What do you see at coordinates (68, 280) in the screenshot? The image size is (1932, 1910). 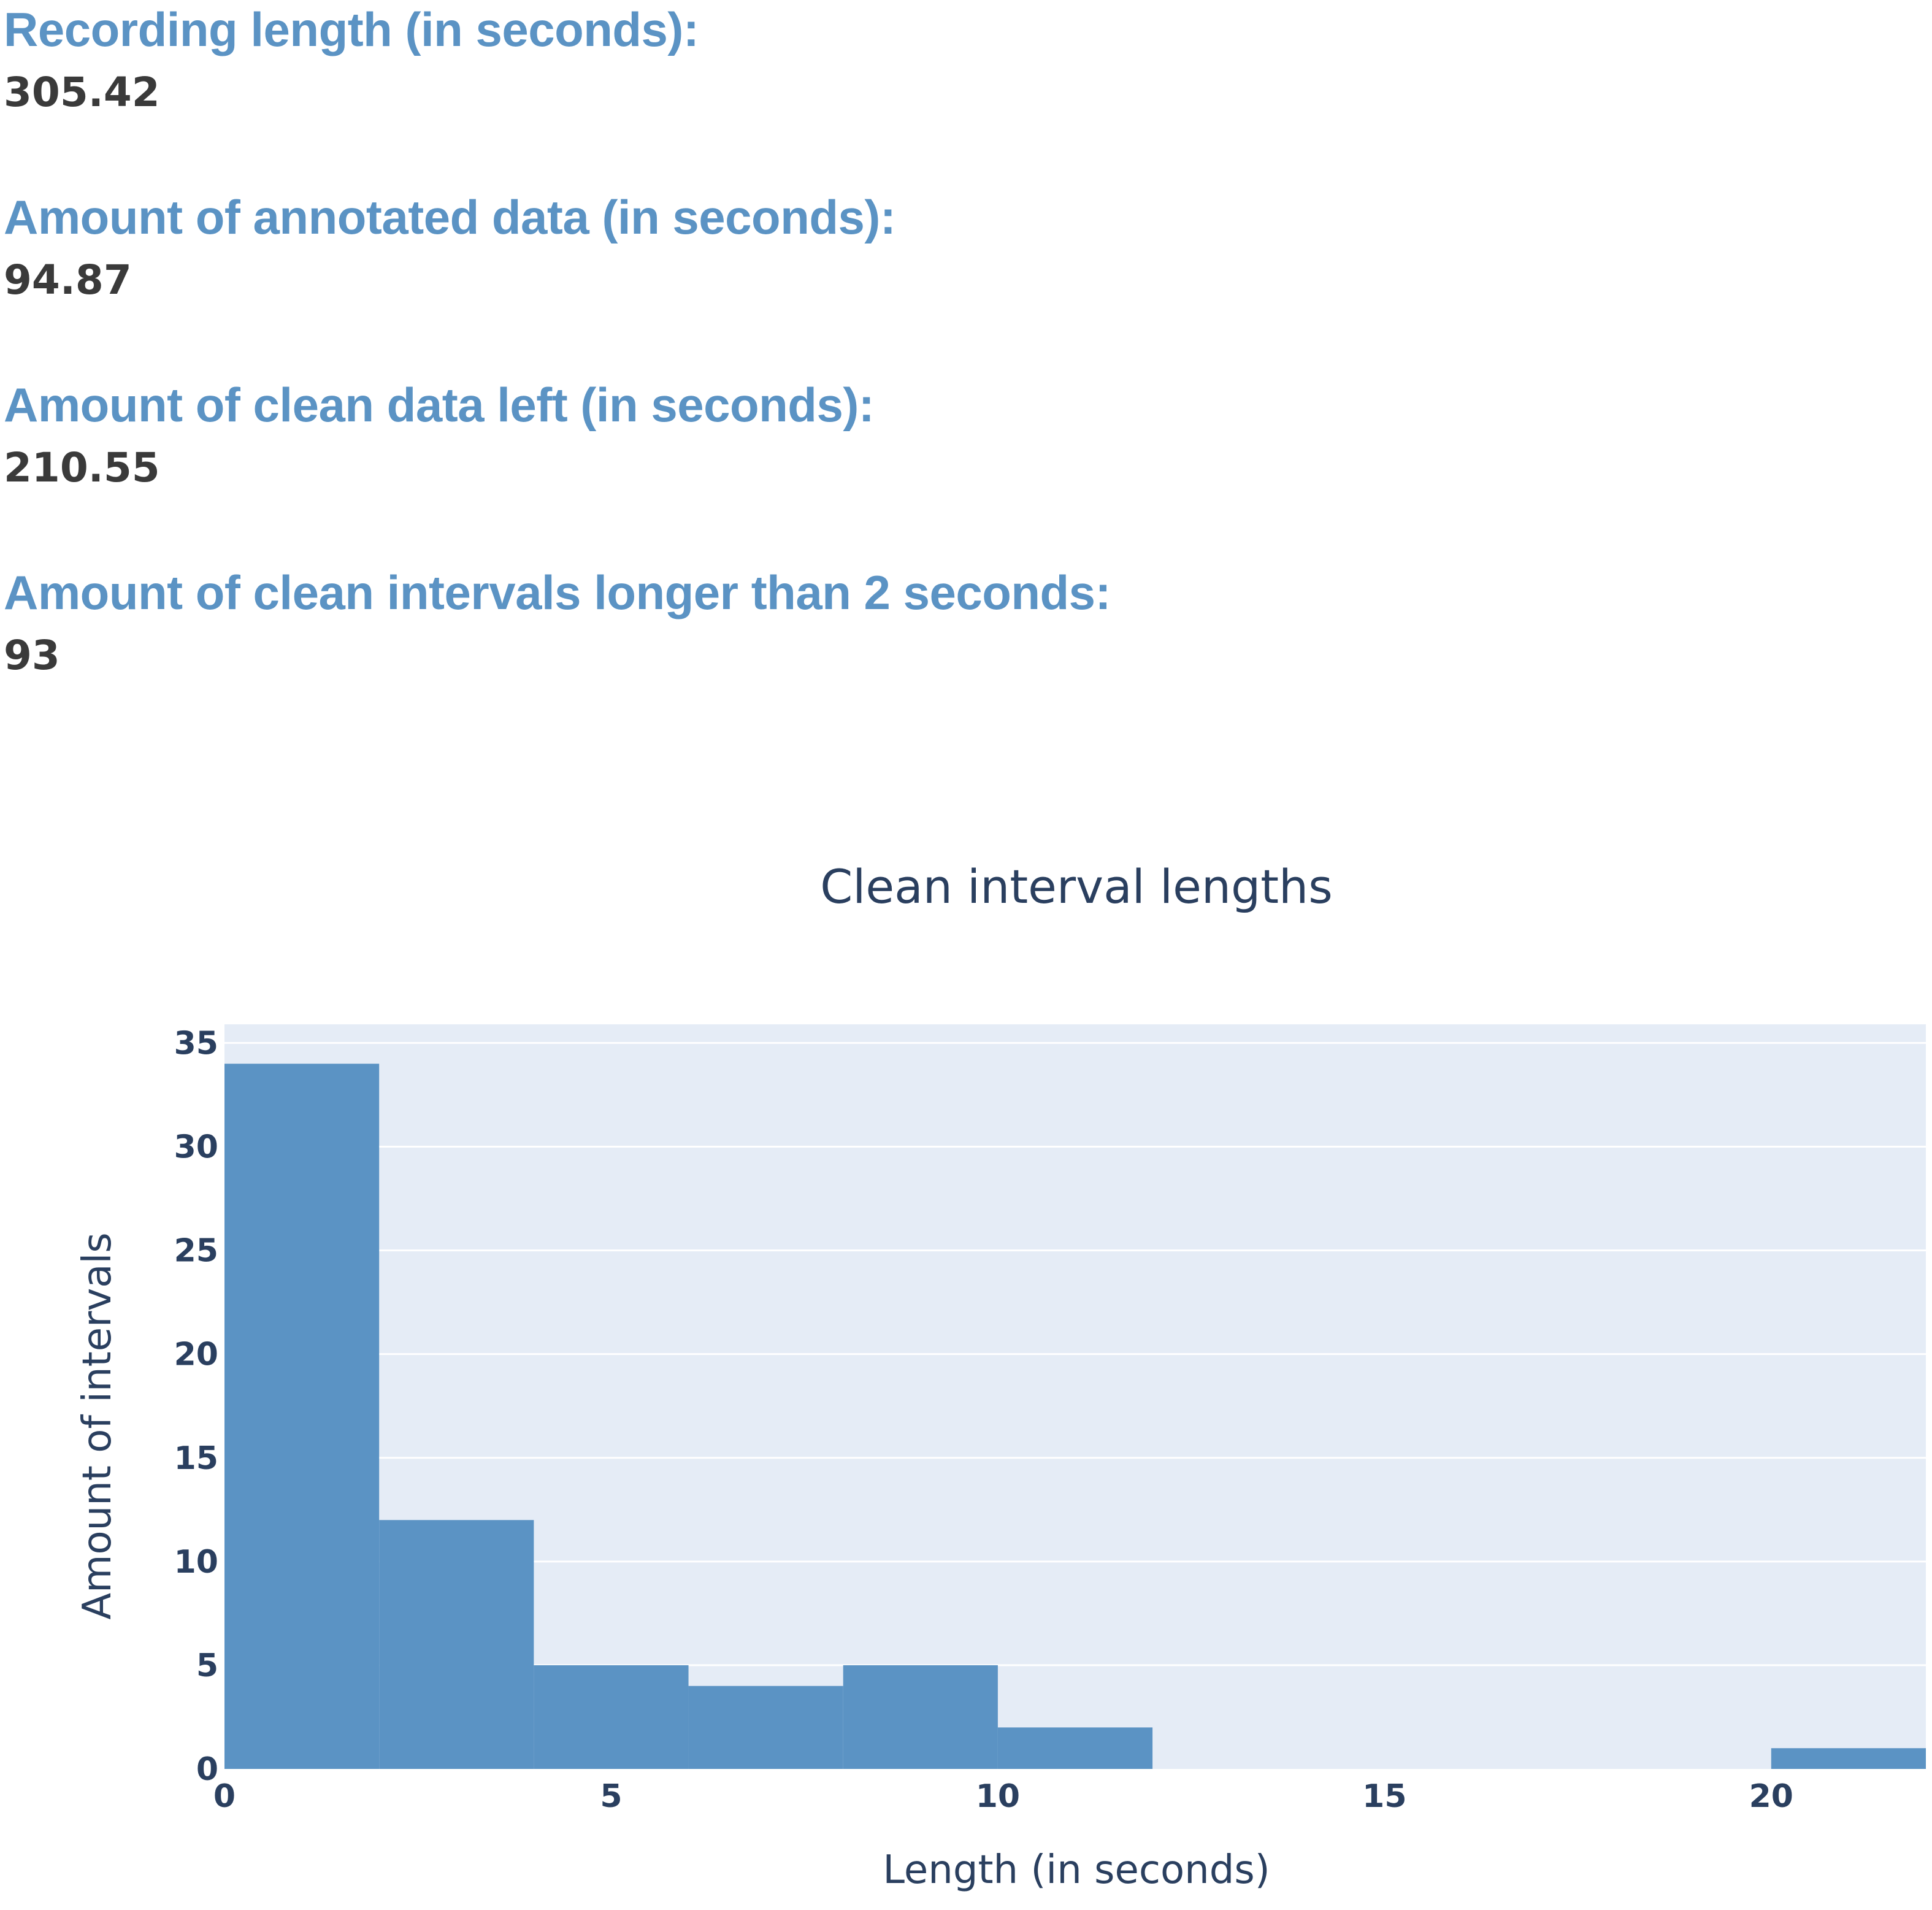 I see `stat-value: 94.87` at bounding box center [68, 280].